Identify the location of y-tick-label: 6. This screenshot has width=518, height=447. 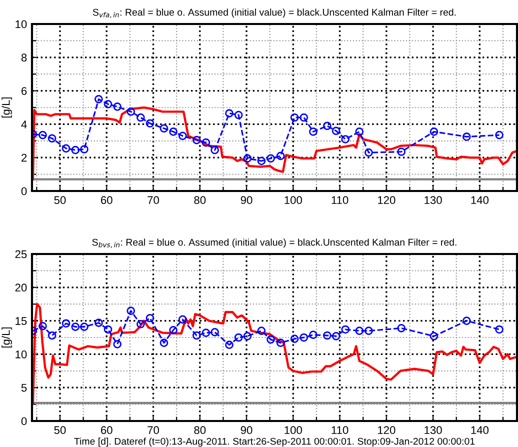
(24, 91).